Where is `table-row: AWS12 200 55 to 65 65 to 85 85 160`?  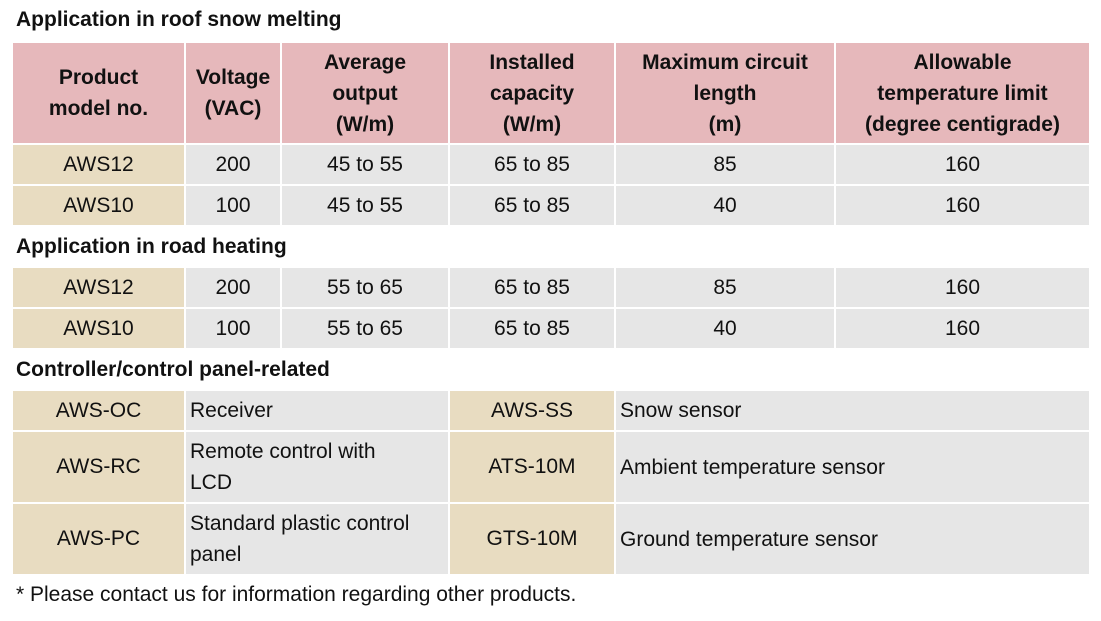
table-row: AWS12 200 55 to 65 65 to 85 85 160 is located at coordinates (551, 287).